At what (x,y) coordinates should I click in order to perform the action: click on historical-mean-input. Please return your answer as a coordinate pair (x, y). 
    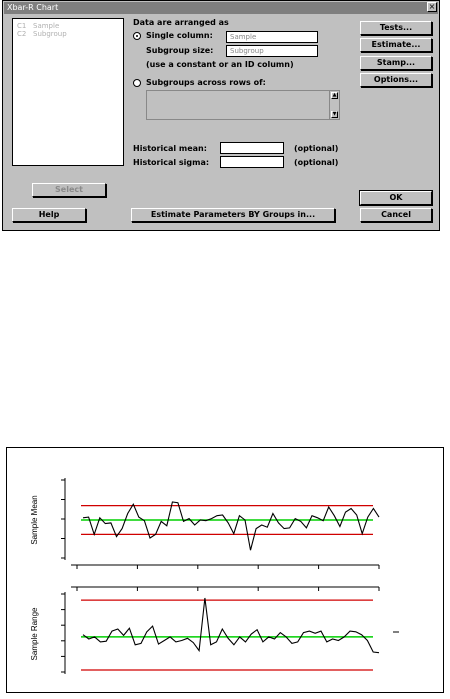
    Looking at the image, I should click on (252, 148).